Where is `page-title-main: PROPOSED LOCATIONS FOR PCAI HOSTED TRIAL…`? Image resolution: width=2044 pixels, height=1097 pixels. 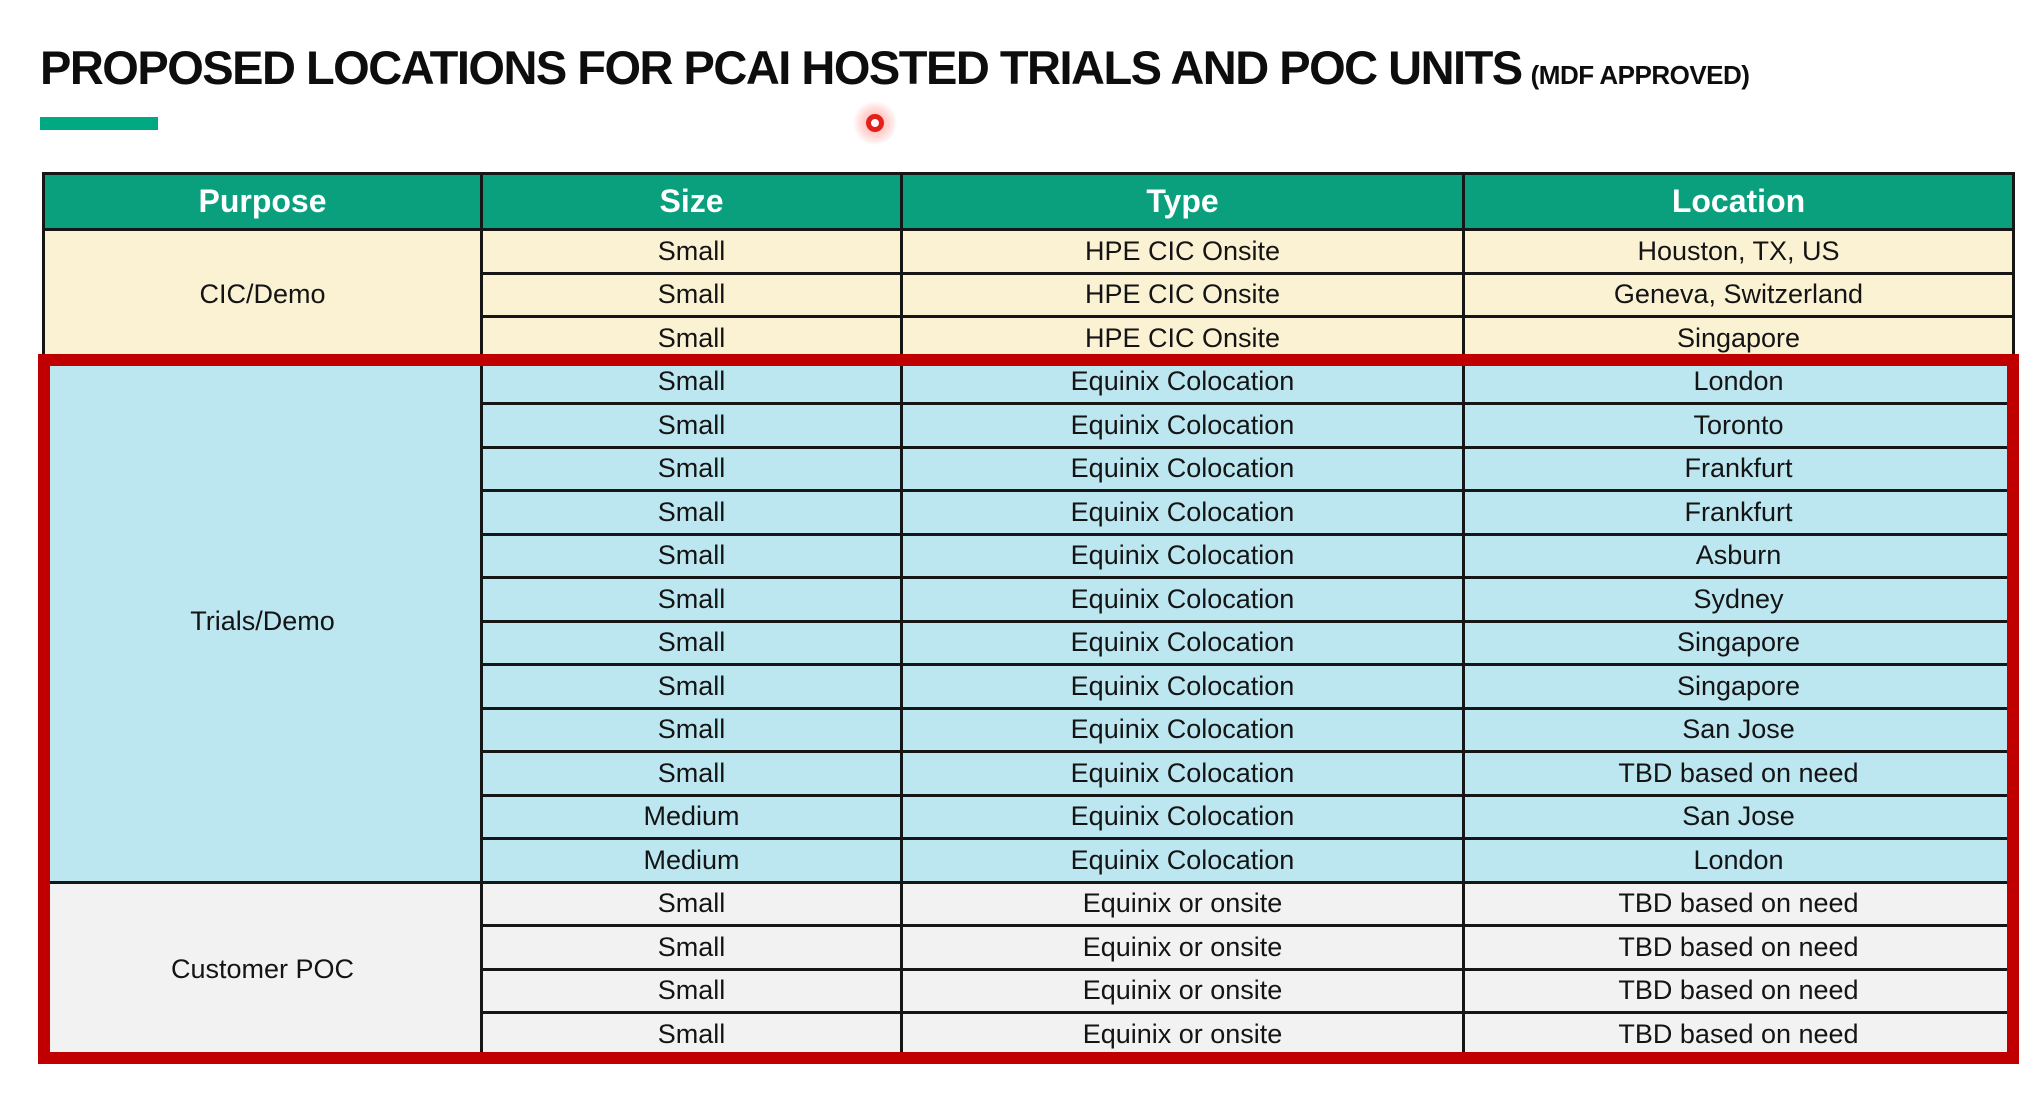 page-title-main: PROPOSED LOCATIONS FOR PCAI HOSTED TRIAL… is located at coordinates (781, 67).